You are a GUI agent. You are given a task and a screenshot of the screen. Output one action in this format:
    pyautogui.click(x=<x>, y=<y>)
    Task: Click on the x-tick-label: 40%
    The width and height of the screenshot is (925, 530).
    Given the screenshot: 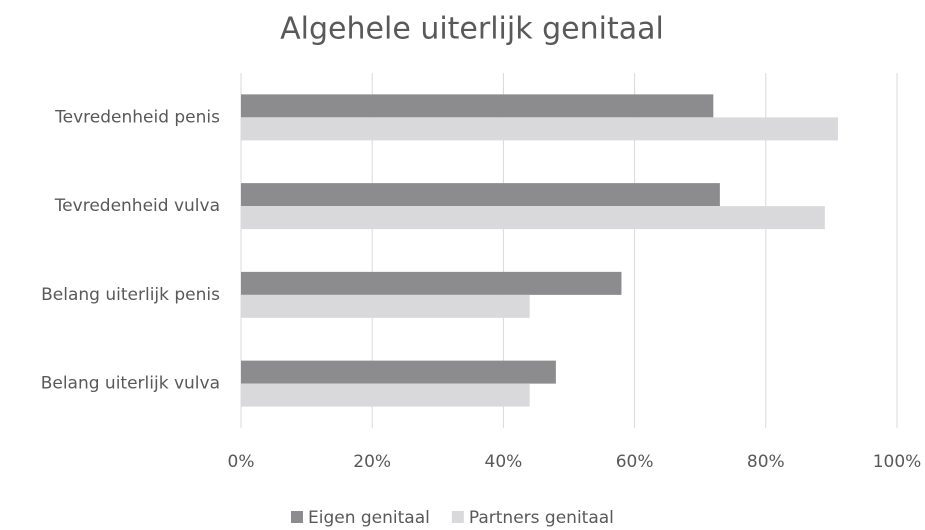 What is the action you would take?
    pyautogui.click(x=504, y=462)
    